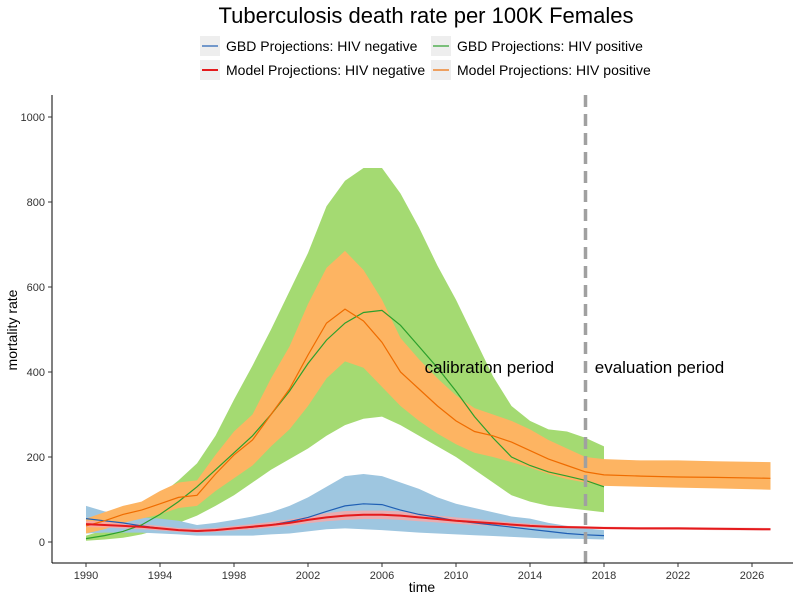 The image size is (800, 600). I want to click on x-tick-label: 1994, so click(160, 576).